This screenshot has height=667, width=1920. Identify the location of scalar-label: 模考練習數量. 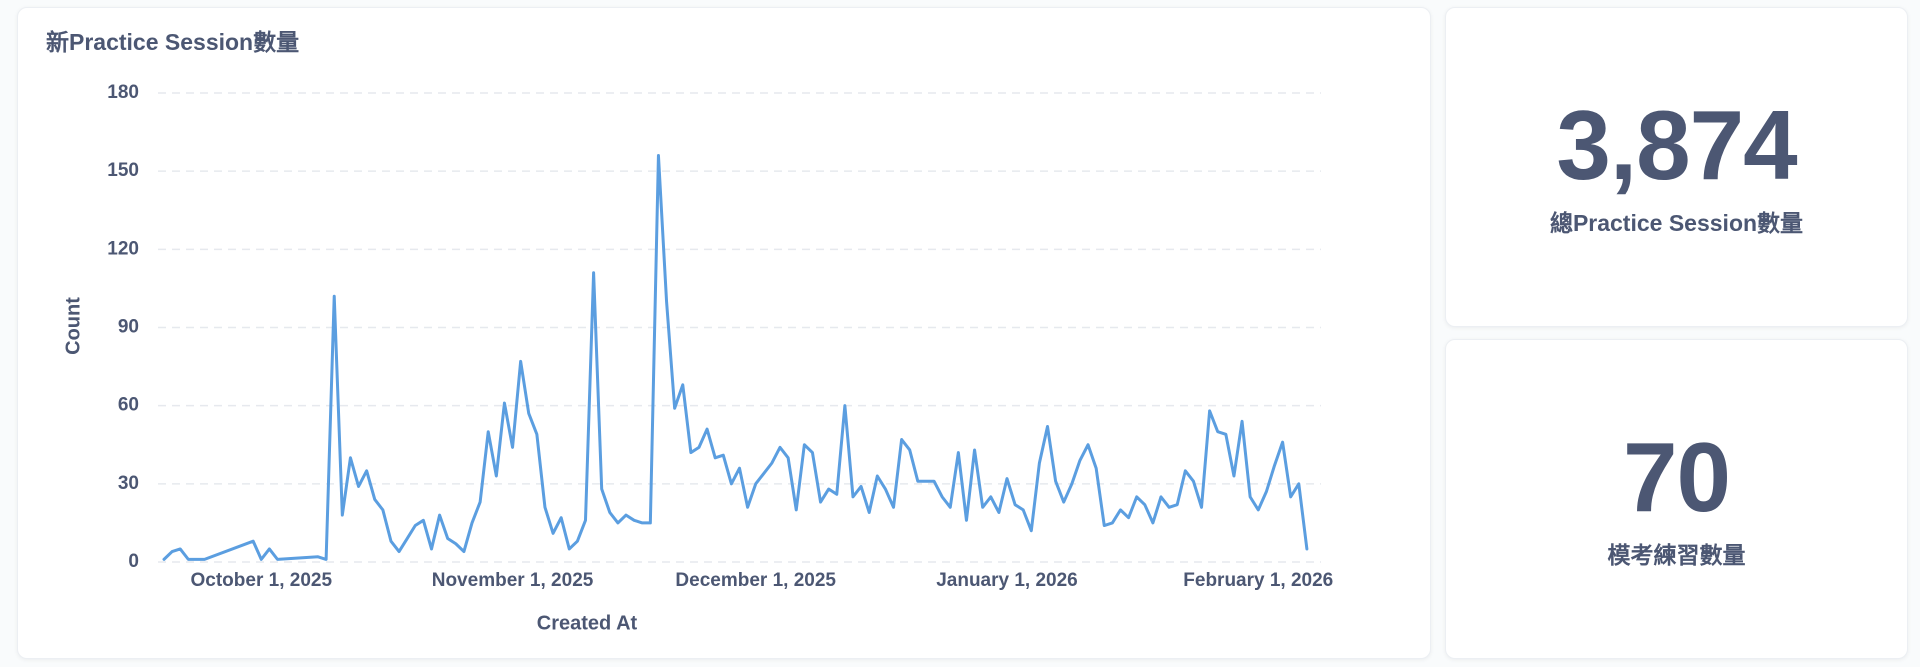
(1676, 555).